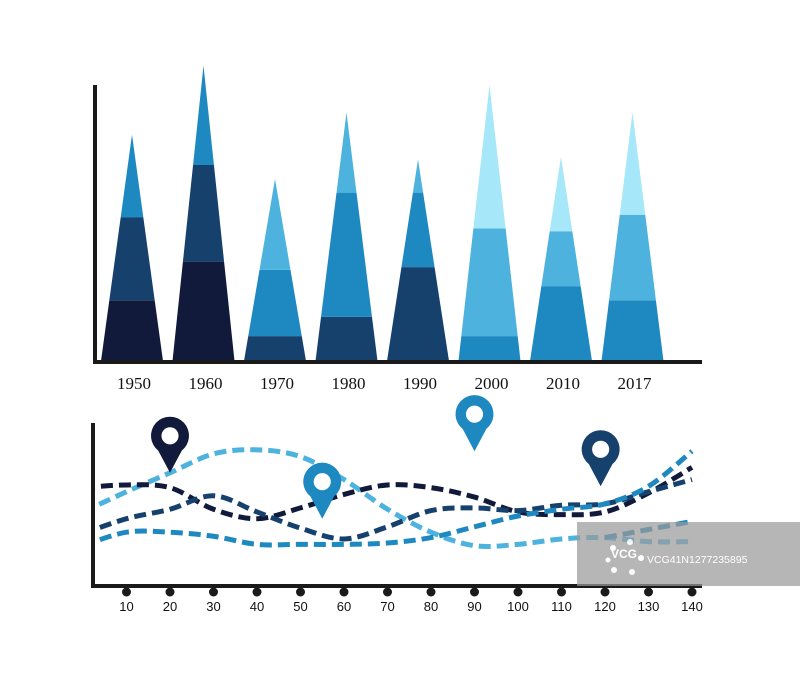  I want to click on category-label: 2010, so click(563, 383).